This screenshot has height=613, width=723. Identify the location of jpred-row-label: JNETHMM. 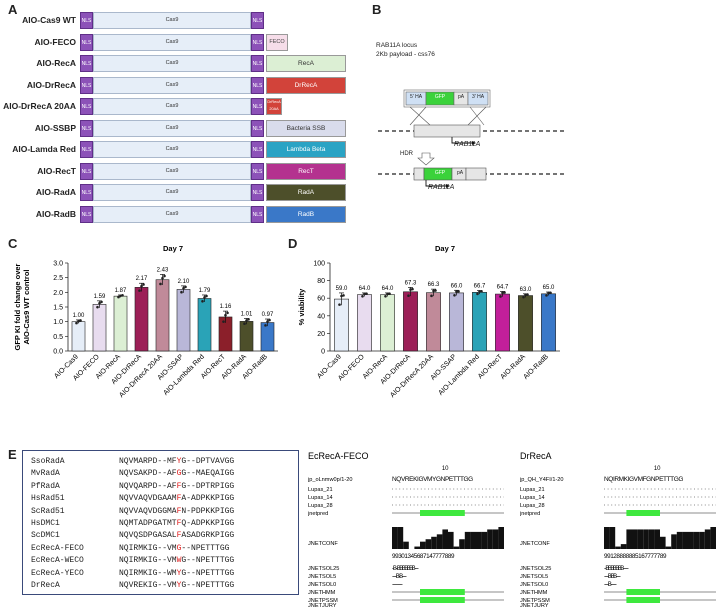
(534, 593).